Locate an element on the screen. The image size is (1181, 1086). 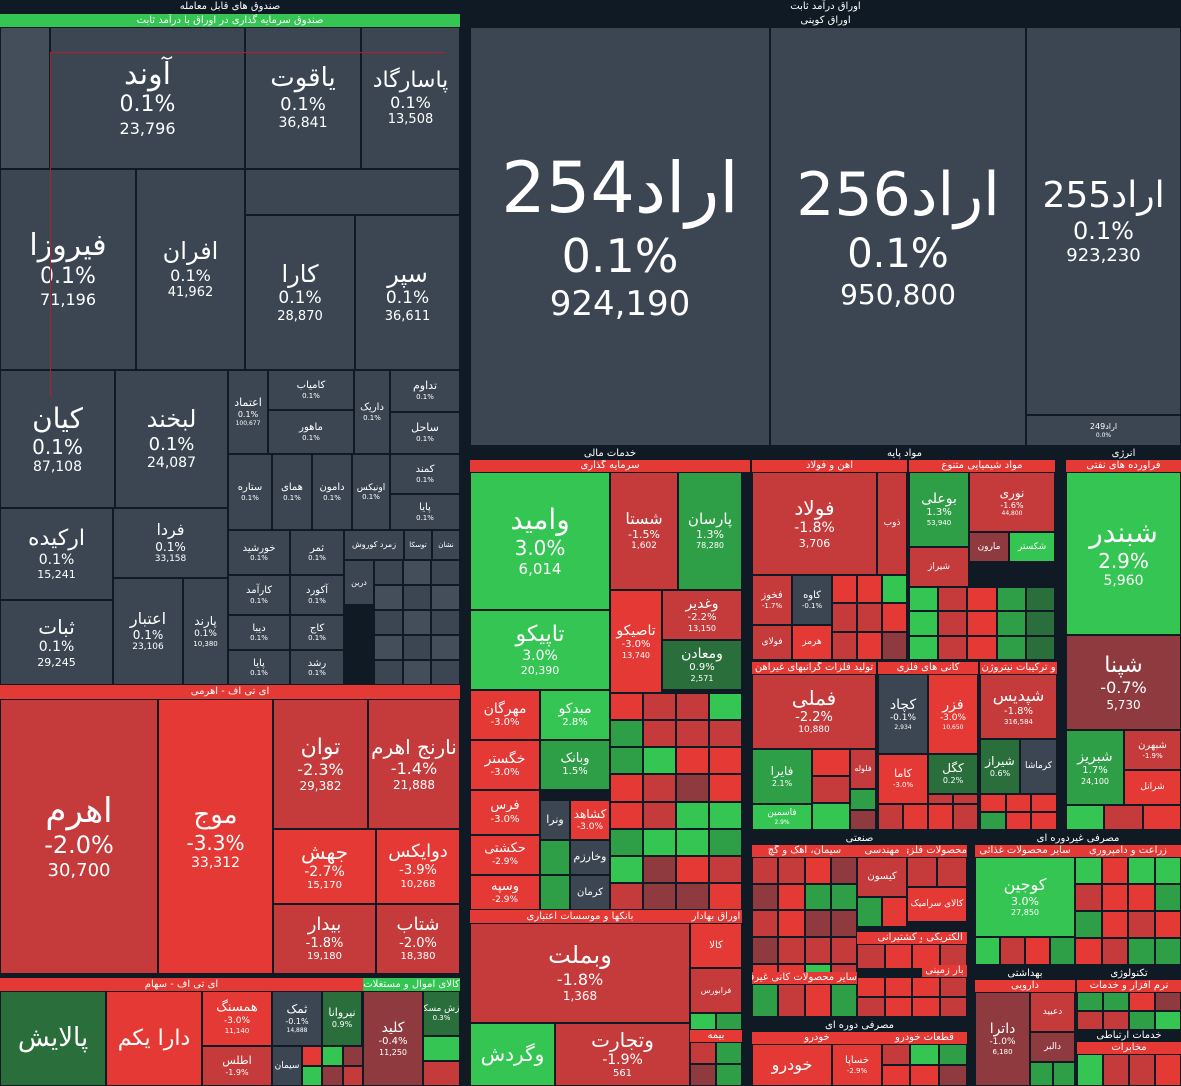
stock-tile: ثبات 0.1% 29,245 is located at coordinates (56, 642).